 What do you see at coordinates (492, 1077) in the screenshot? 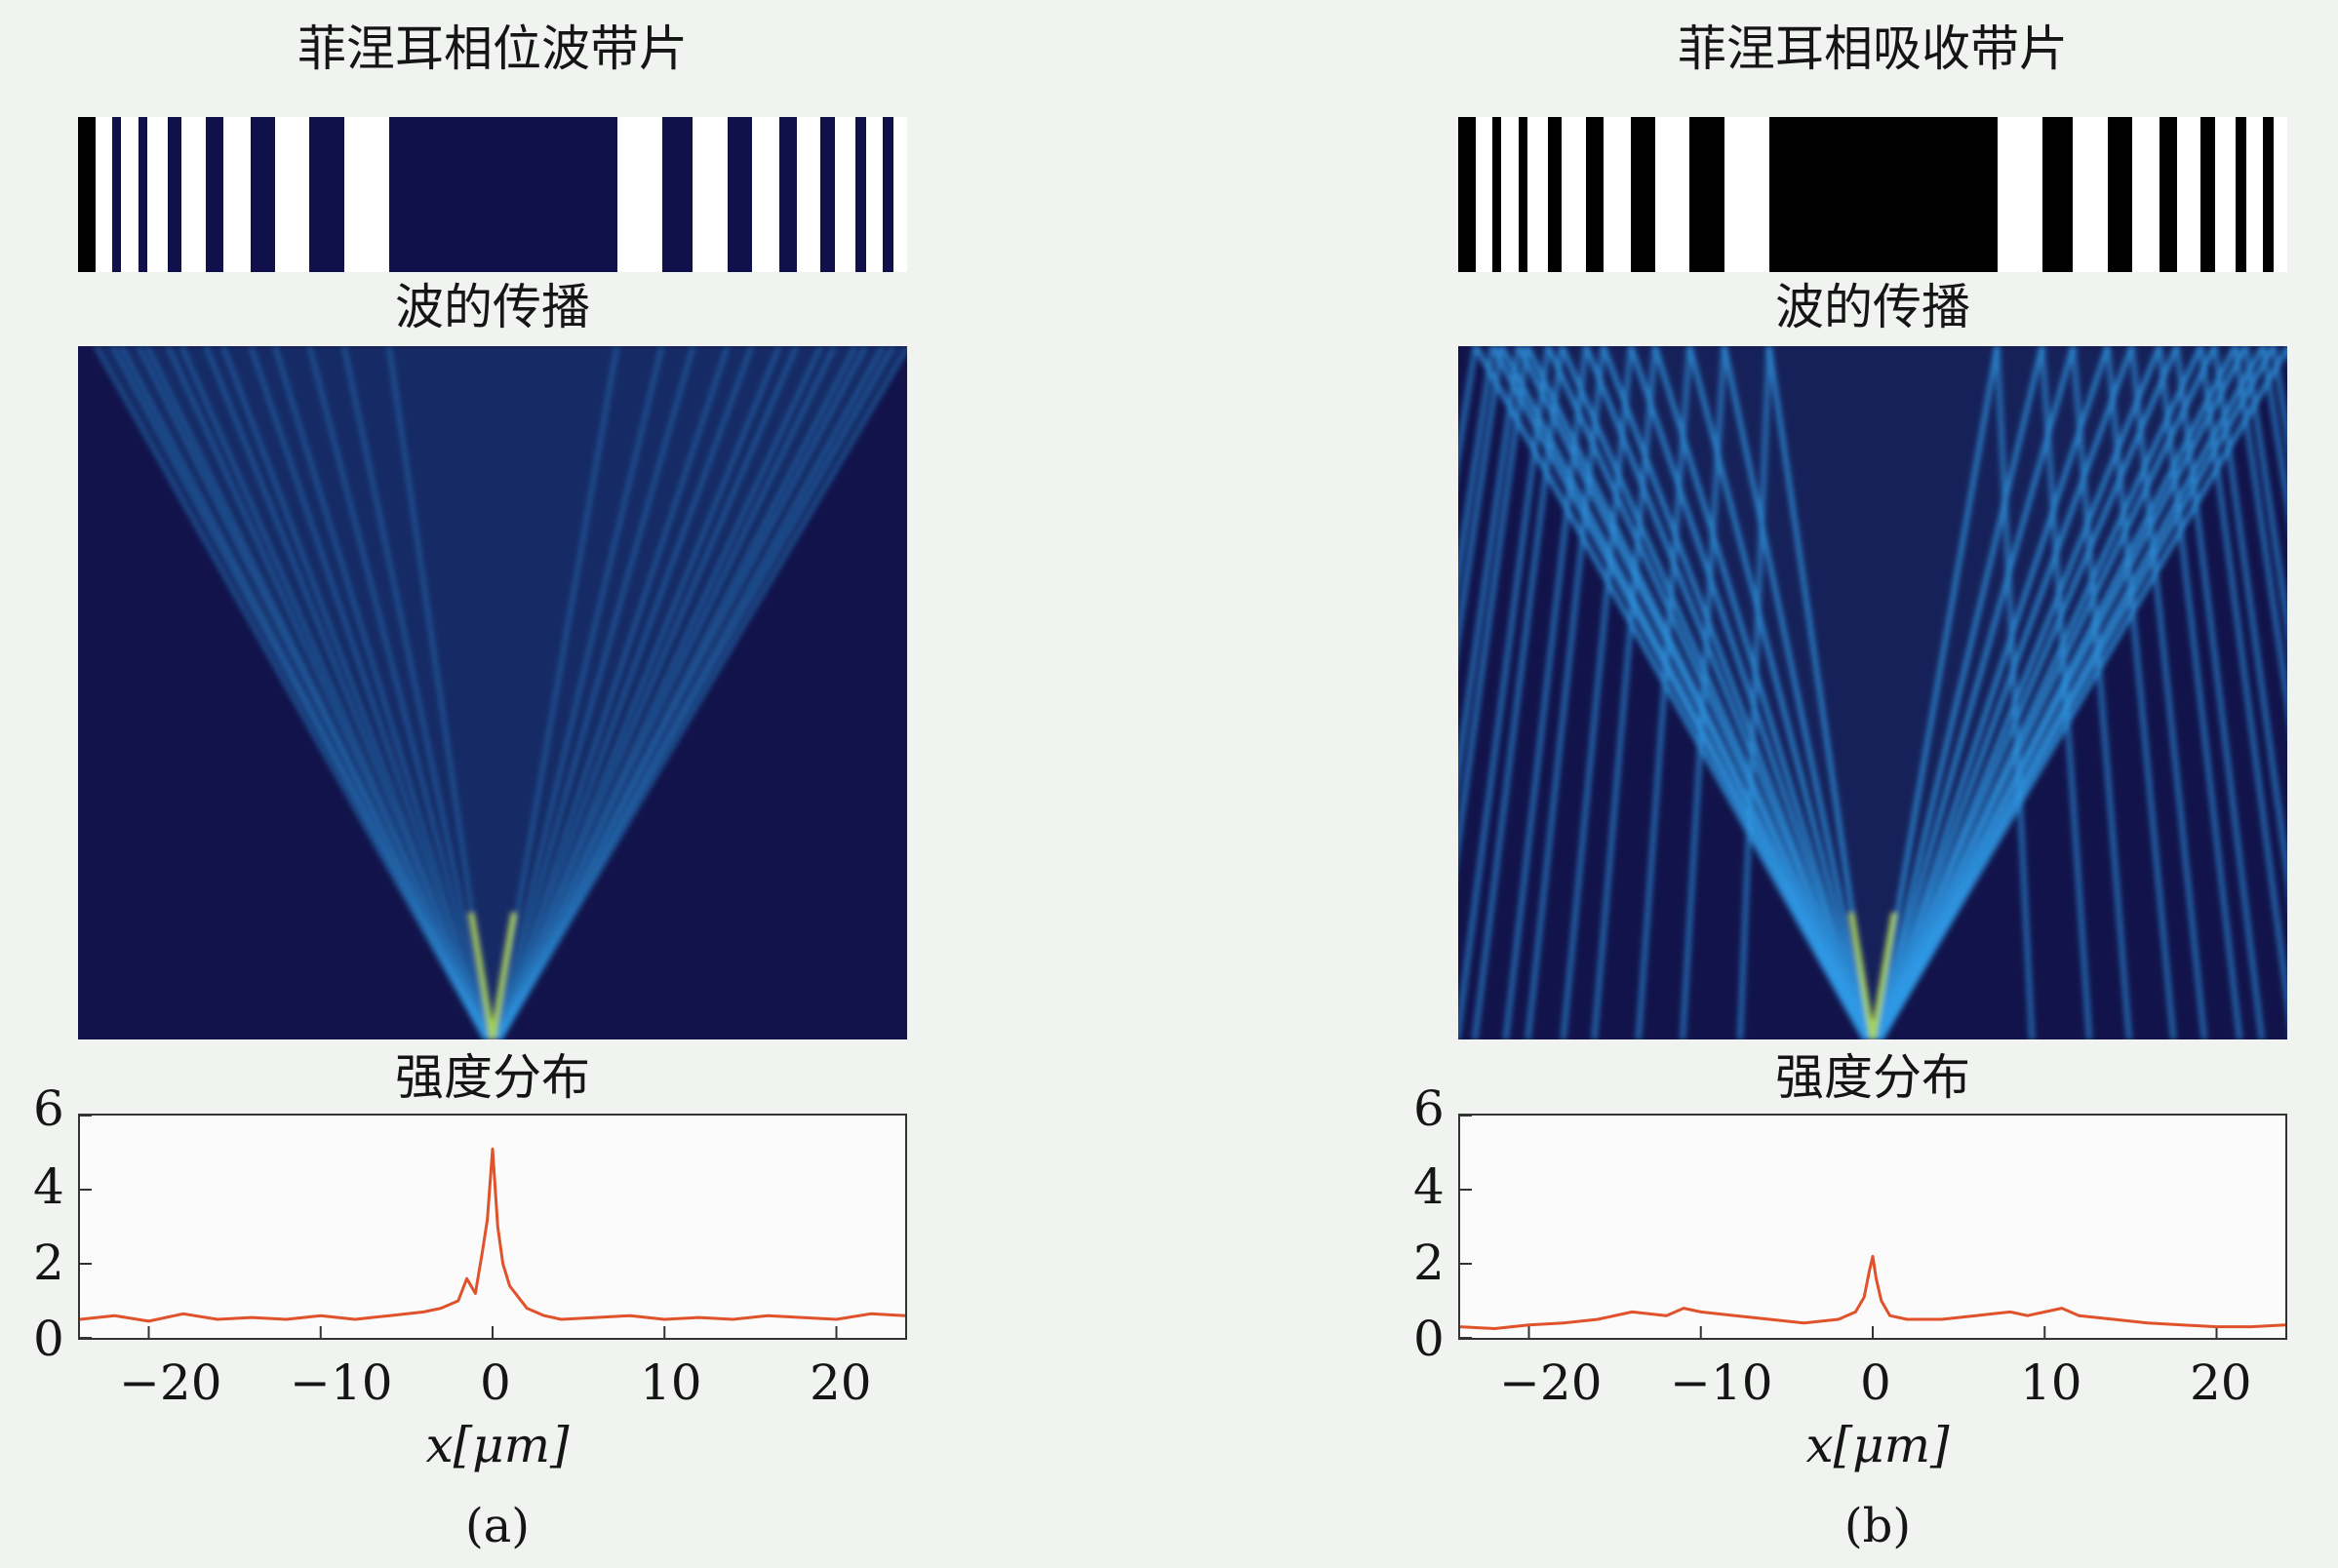
I see `intensity-title-a: 强度分布` at bounding box center [492, 1077].